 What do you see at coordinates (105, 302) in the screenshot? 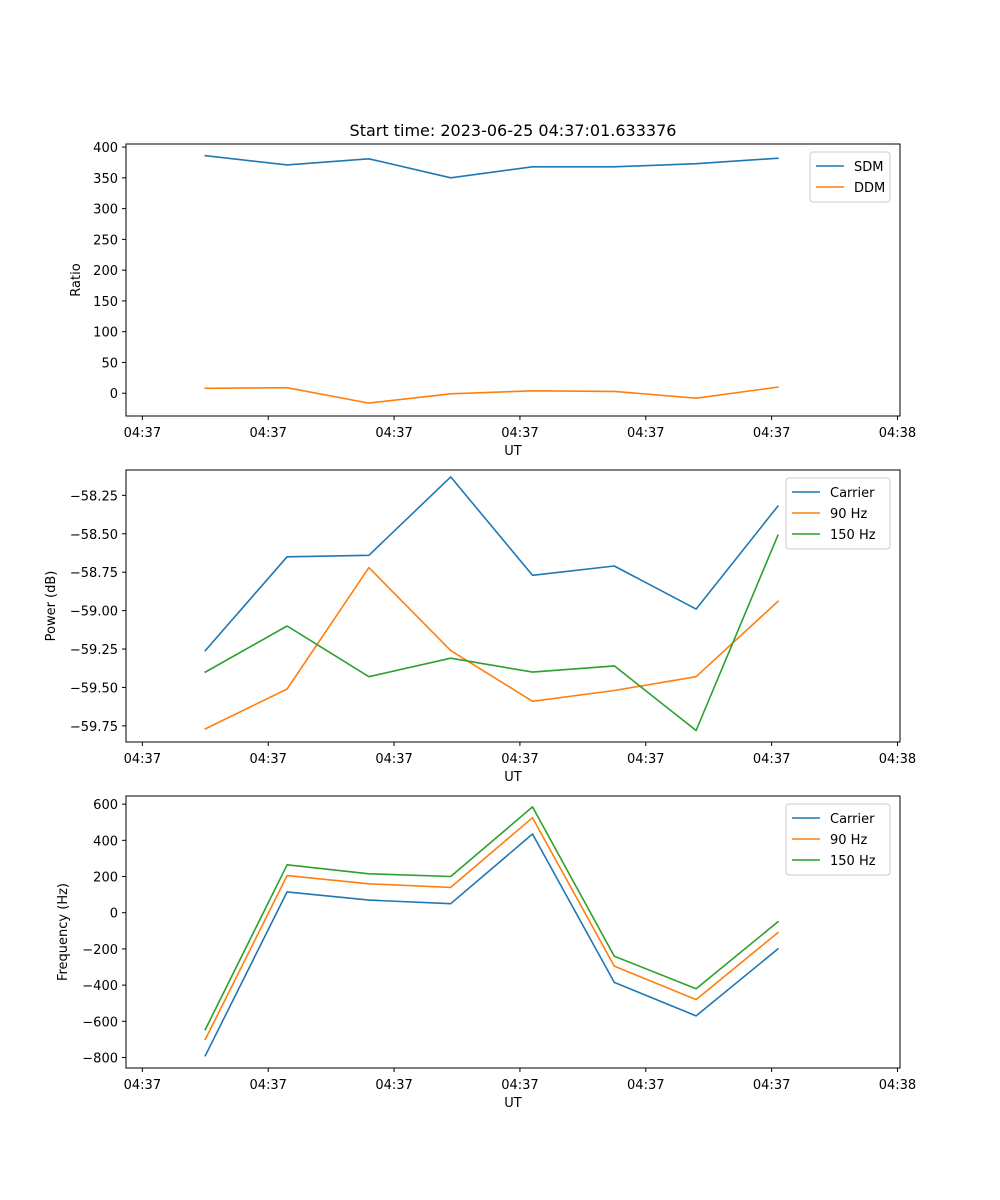
I see `ratio-y-tick-label: 150` at bounding box center [105, 302].